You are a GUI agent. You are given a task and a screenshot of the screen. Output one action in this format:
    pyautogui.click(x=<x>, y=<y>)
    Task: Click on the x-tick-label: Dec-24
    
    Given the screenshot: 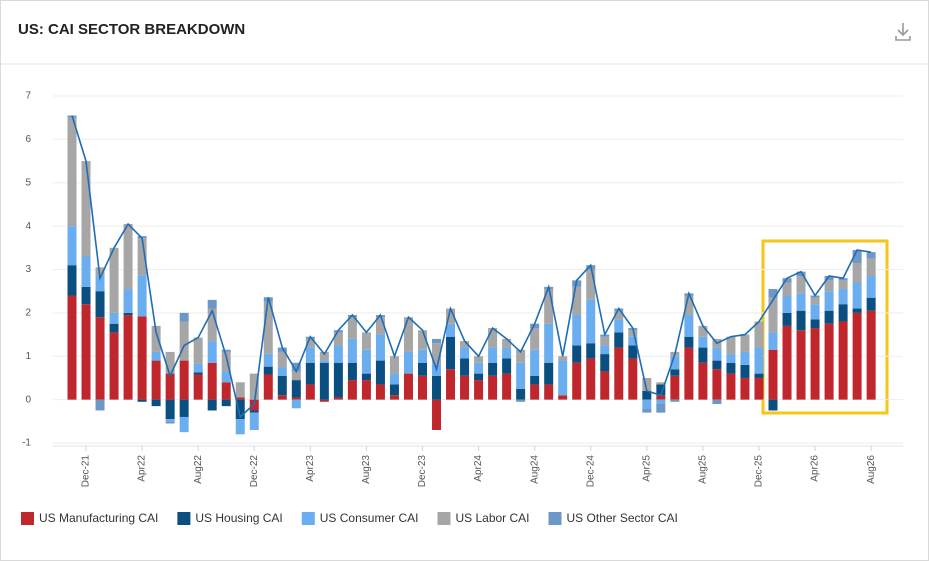 What is the action you would take?
    pyautogui.click(x=590, y=471)
    